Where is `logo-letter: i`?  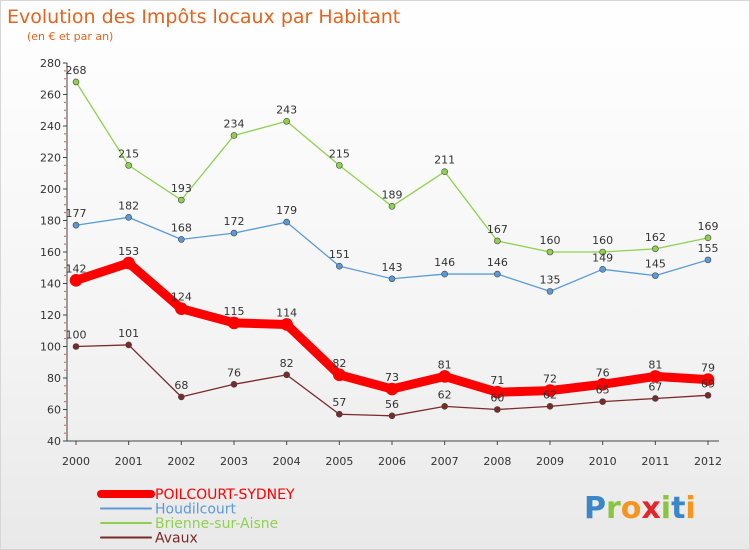 logo-letter: i is located at coordinates (690, 508).